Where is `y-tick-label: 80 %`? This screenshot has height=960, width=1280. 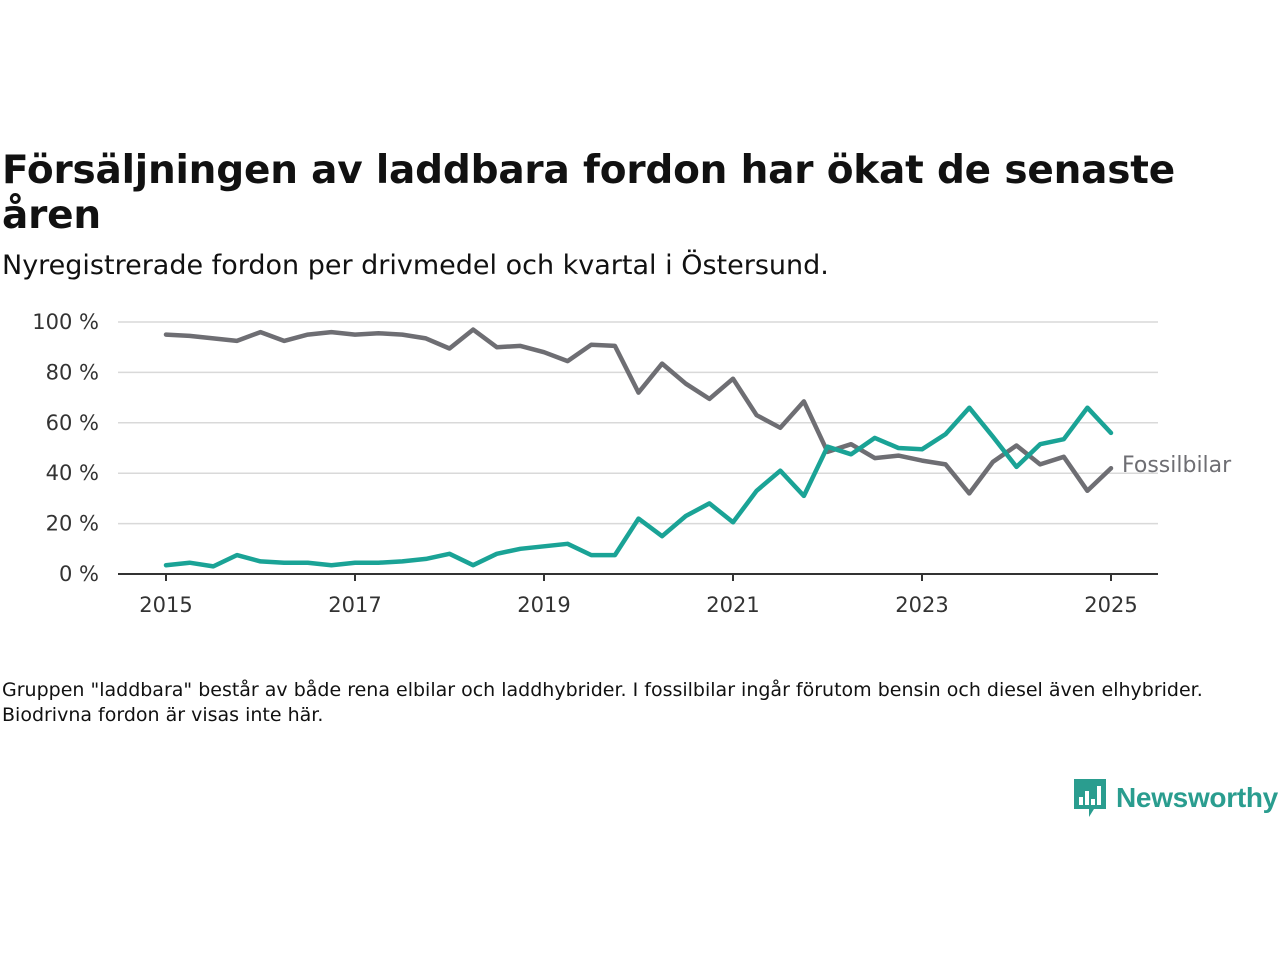
y-tick-label: 80 % is located at coordinates (72, 372).